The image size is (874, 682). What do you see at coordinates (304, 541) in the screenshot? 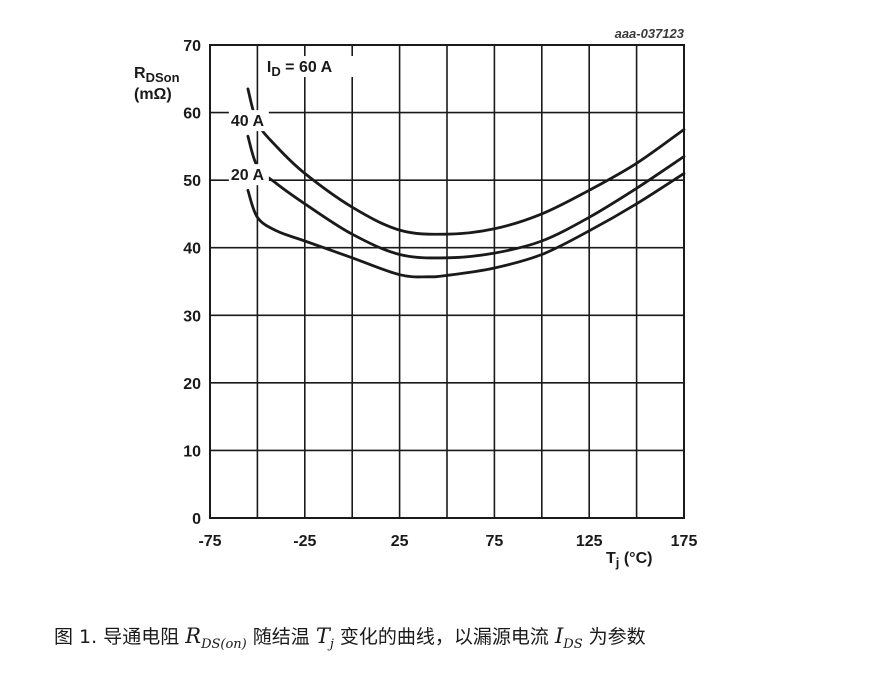
I see `x-tick-label: -25` at bounding box center [304, 541].